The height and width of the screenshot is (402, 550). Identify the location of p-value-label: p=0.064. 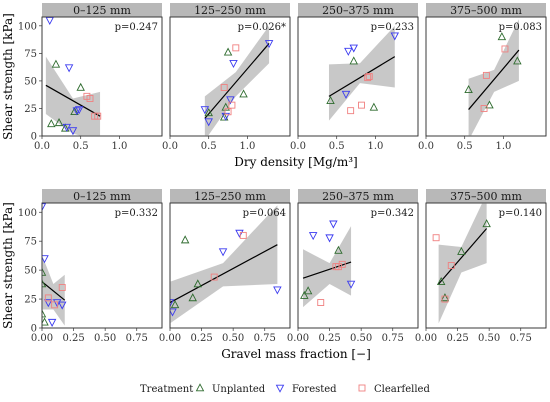
(264, 213).